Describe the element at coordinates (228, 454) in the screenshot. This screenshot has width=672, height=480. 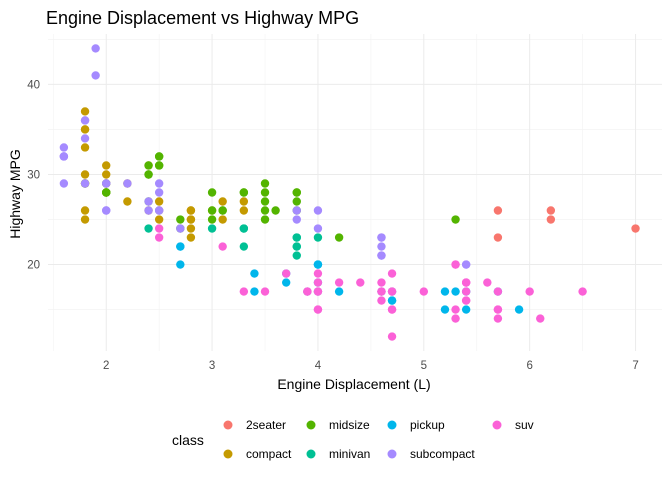
I see `legend-key-compact` at that location.